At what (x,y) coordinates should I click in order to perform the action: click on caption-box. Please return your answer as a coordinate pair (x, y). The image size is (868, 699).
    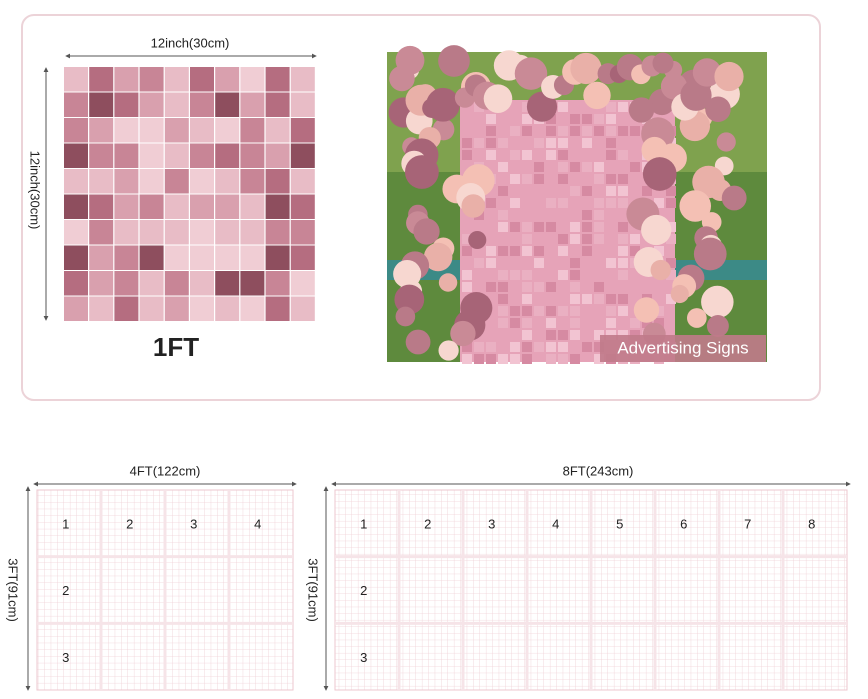
    Looking at the image, I should click on (683, 348).